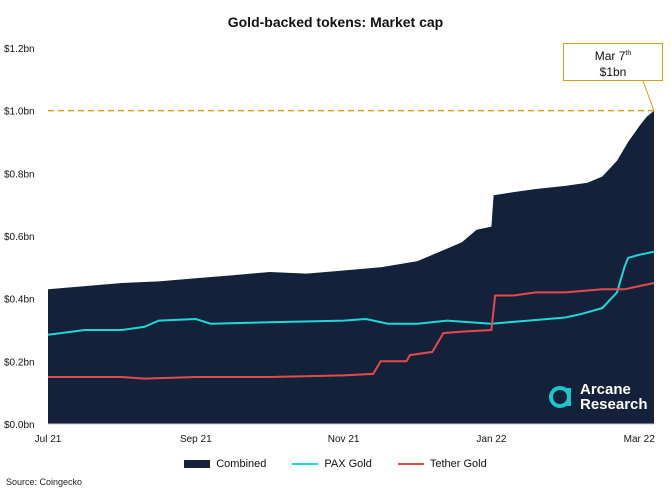  Describe the element at coordinates (196, 439) in the screenshot. I see `x-tick-label: Sep 21` at that location.